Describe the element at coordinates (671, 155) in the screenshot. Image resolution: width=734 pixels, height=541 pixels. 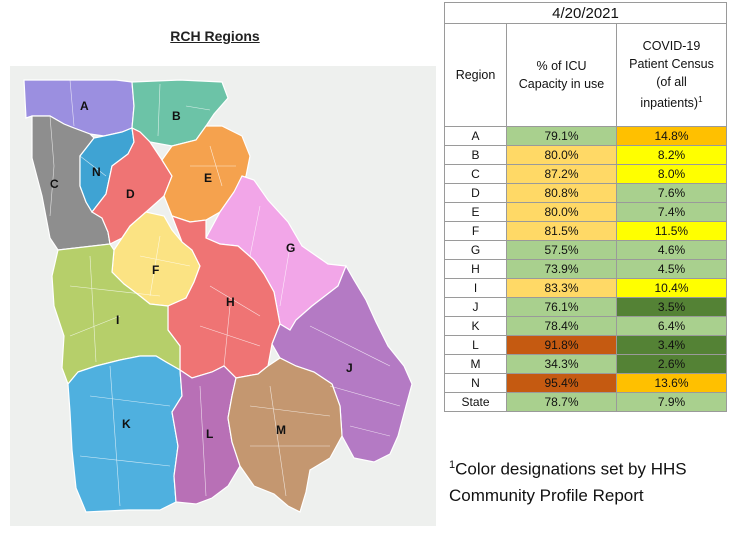
I see `cell-patient-census: 8.2%` at that location.